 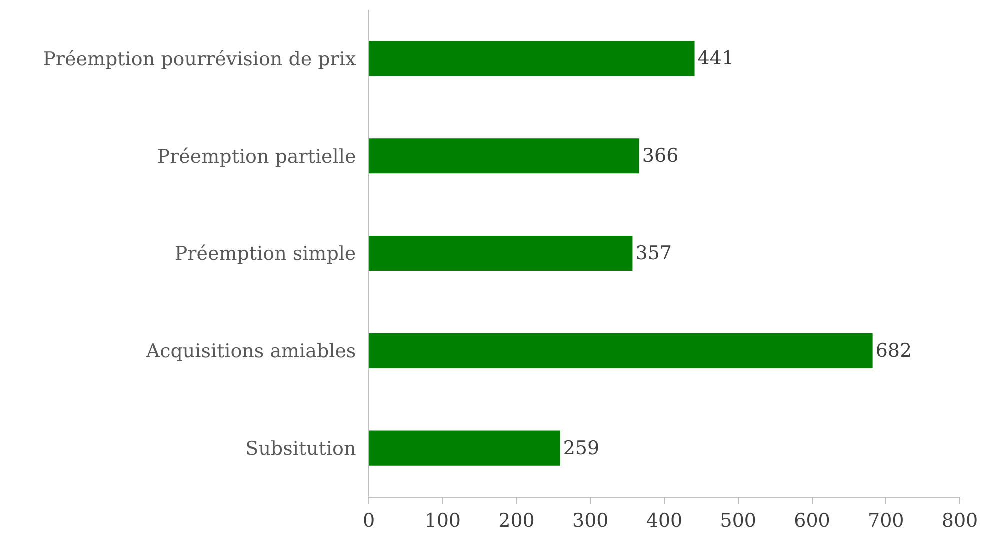 What do you see at coordinates (960, 521) in the screenshot?
I see `x-tick-label: 800` at bounding box center [960, 521].